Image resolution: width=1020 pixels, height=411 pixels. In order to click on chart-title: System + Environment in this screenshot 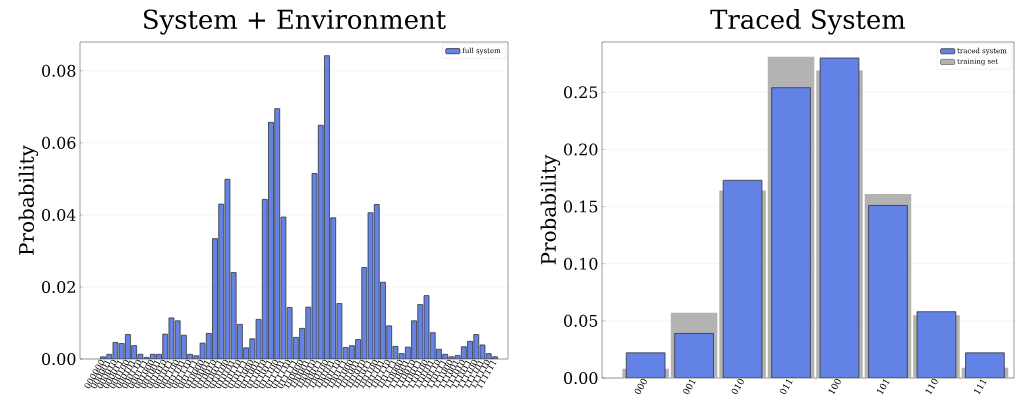, I will do `click(295, 22)`.